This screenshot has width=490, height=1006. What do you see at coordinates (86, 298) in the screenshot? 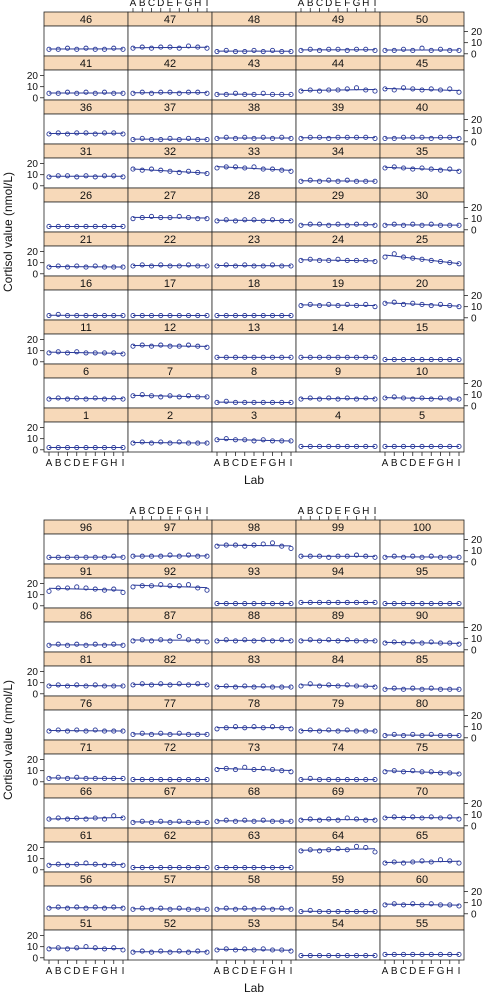
I see `panel-16: 16` at bounding box center [86, 298].